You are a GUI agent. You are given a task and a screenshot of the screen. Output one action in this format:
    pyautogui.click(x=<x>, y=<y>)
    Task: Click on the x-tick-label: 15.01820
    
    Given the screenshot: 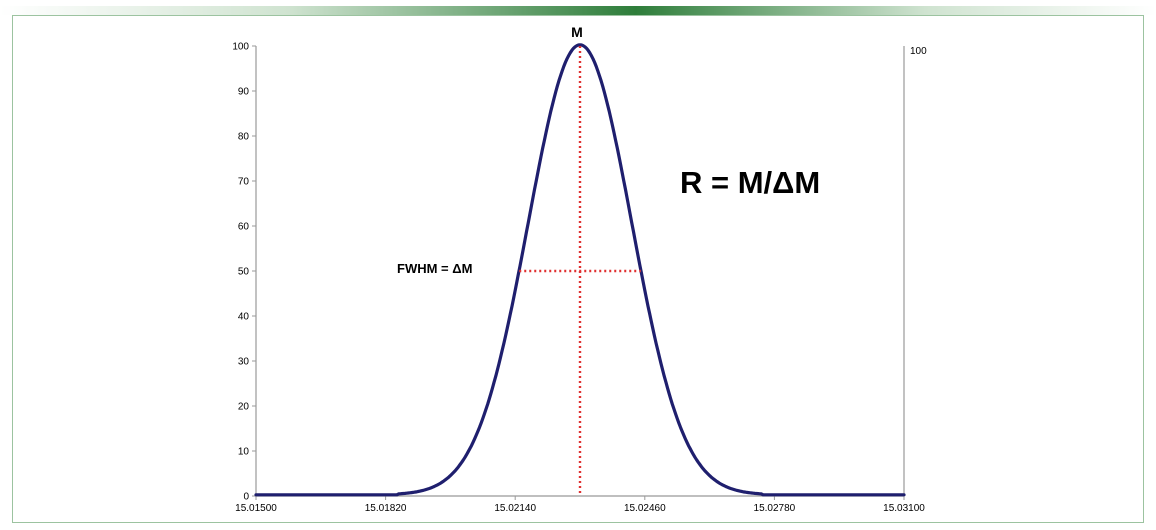 What is the action you would take?
    pyautogui.click(x=386, y=508)
    